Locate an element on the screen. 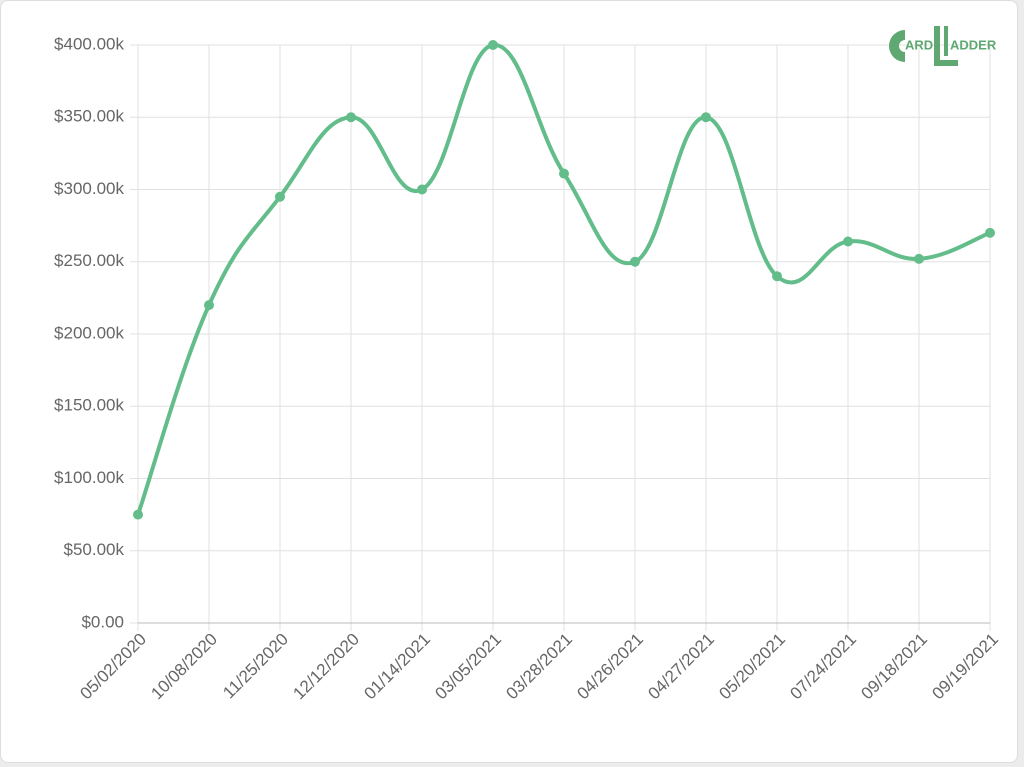 The width and height of the screenshot is (1024, 767). y-tick-label: $300.00k is located at coordinates (89, 188).